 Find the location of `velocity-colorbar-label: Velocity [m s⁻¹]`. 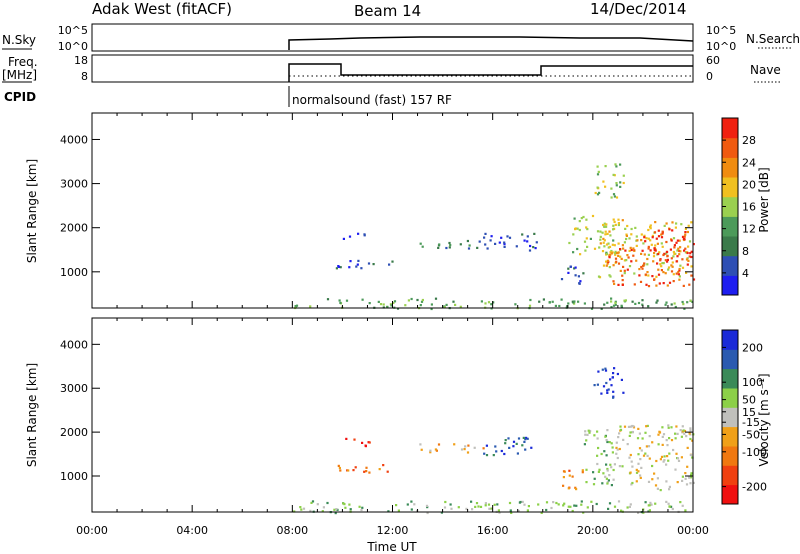

velocity-colorbar-label: Velocity [m s⁻¹] is located at coordinates (764, 419).